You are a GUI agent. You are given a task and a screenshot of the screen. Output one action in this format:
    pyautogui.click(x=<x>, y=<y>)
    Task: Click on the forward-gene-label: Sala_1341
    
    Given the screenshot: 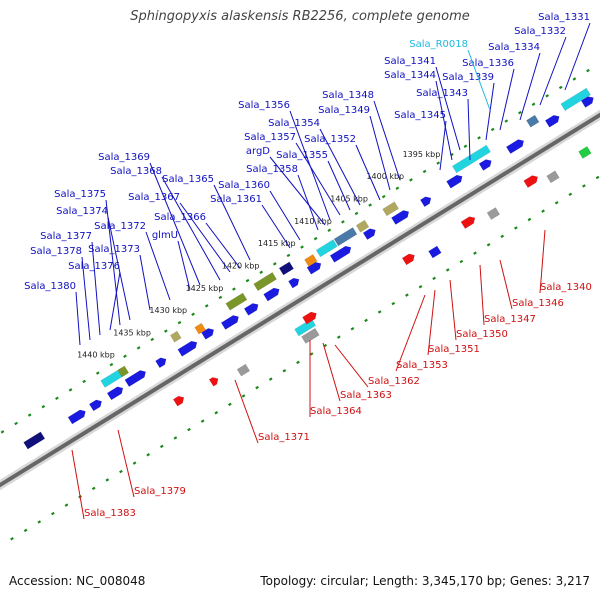 What is the action you would take?
    pyautogui.click(x=410, y=61)
    